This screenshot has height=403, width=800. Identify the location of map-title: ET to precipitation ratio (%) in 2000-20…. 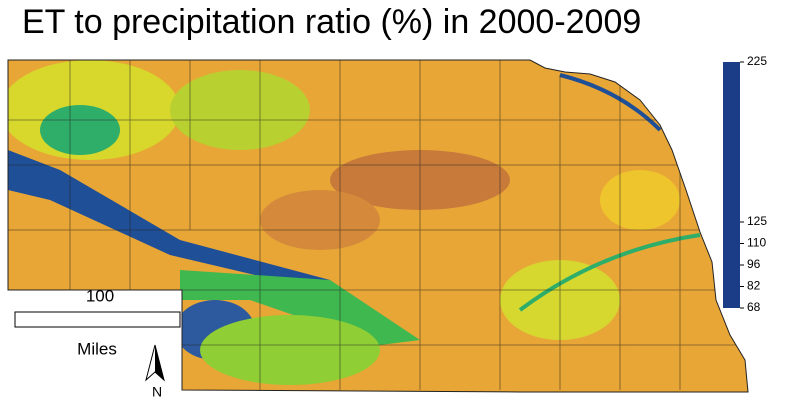
(331, 22).